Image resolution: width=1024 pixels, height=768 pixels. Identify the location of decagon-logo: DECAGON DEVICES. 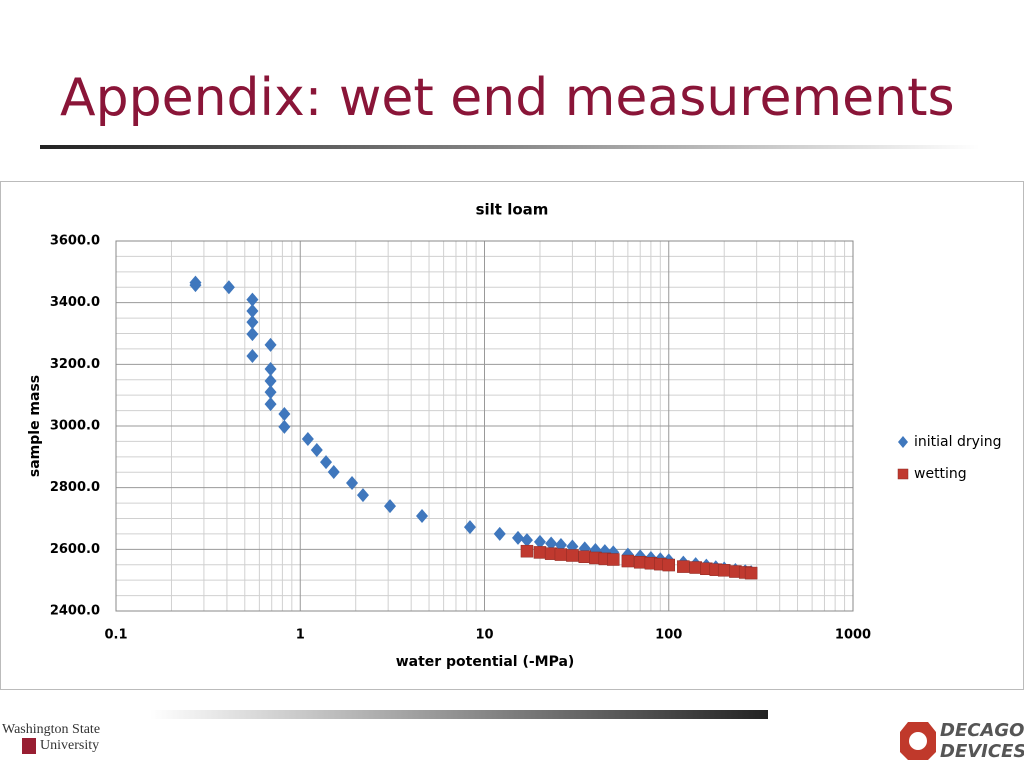
(962, 741).